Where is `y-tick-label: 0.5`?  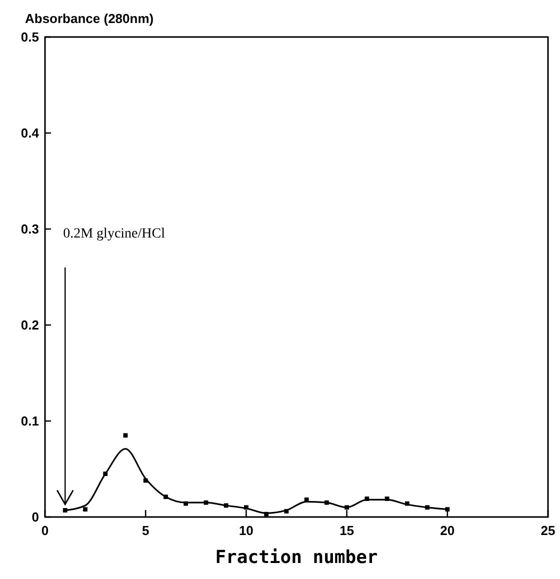
y-tick-label: 0.5 is located at coordinates (29, 37).